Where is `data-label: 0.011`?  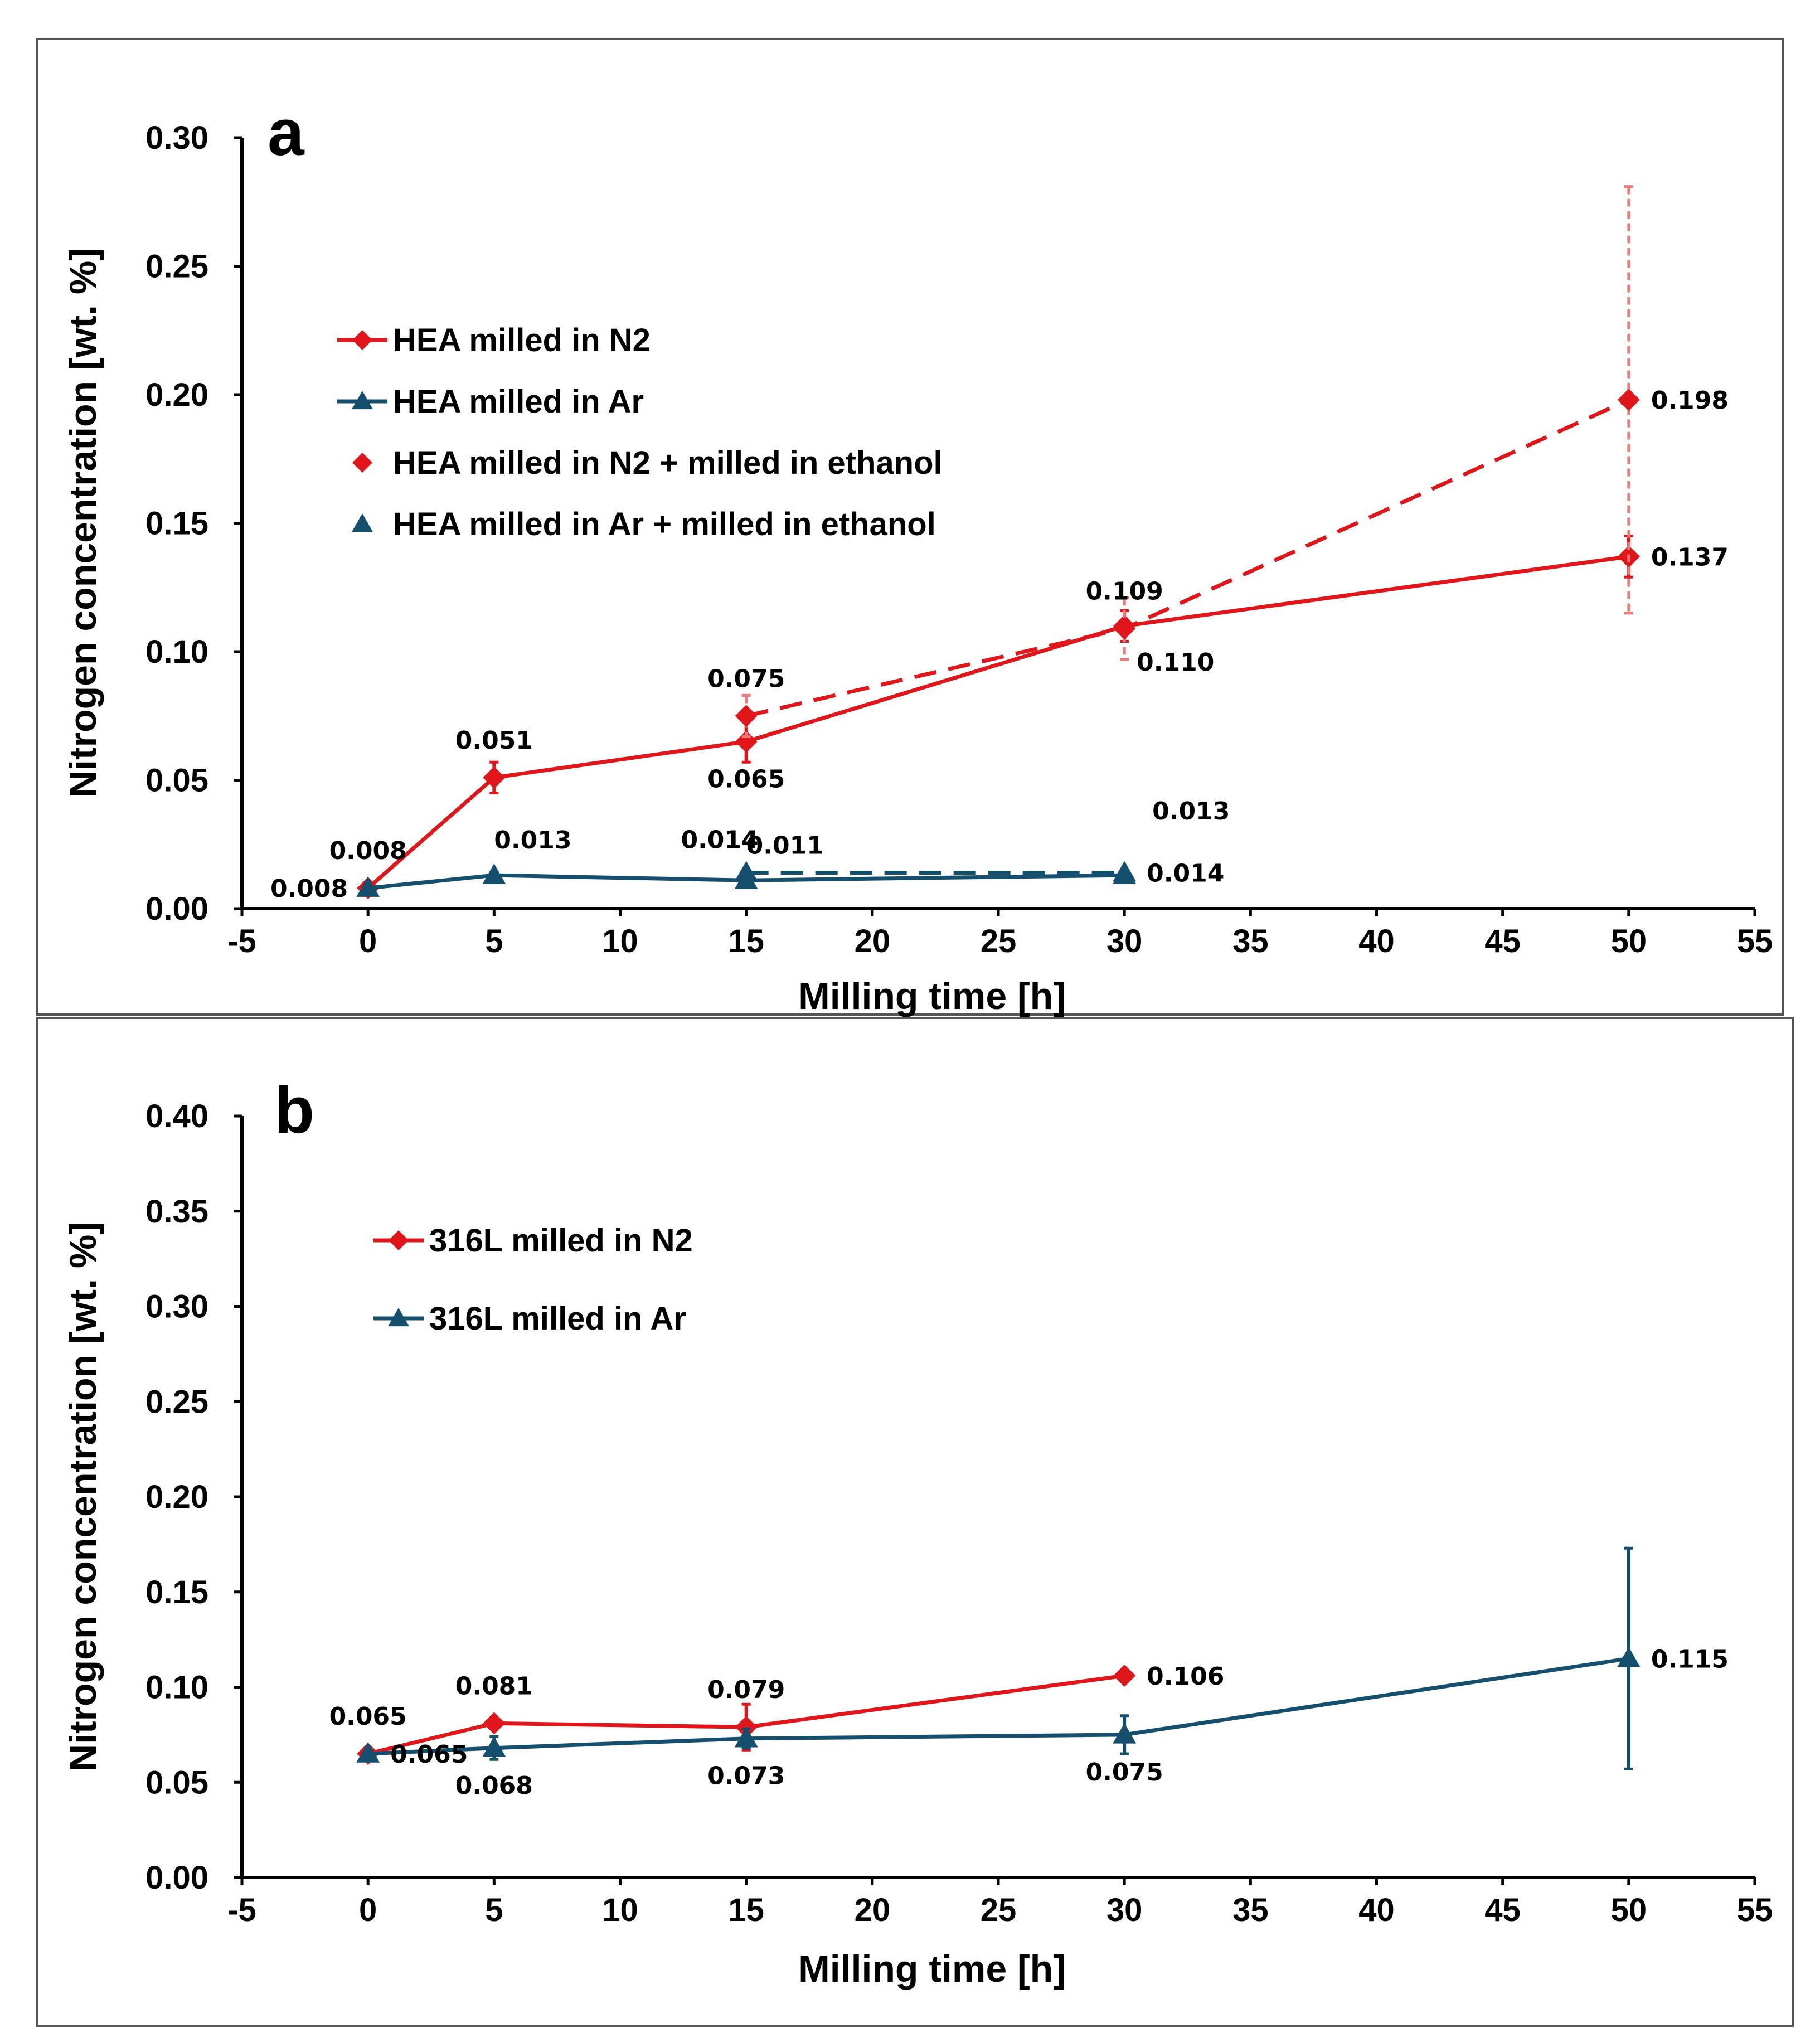
data-label: 0.011 is located at coordinates (785, 845).